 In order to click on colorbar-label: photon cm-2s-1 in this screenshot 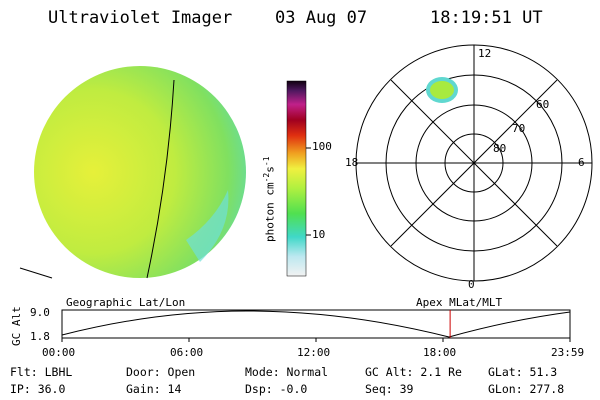, I will do `click(269, 199)`.